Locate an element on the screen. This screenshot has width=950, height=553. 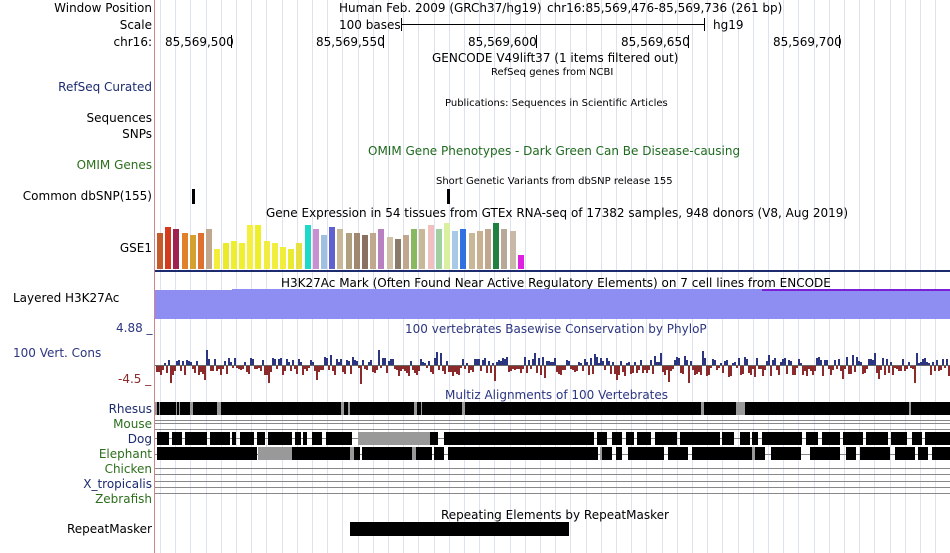
rhesus-alignment-block is located at coordinates (185, 408).